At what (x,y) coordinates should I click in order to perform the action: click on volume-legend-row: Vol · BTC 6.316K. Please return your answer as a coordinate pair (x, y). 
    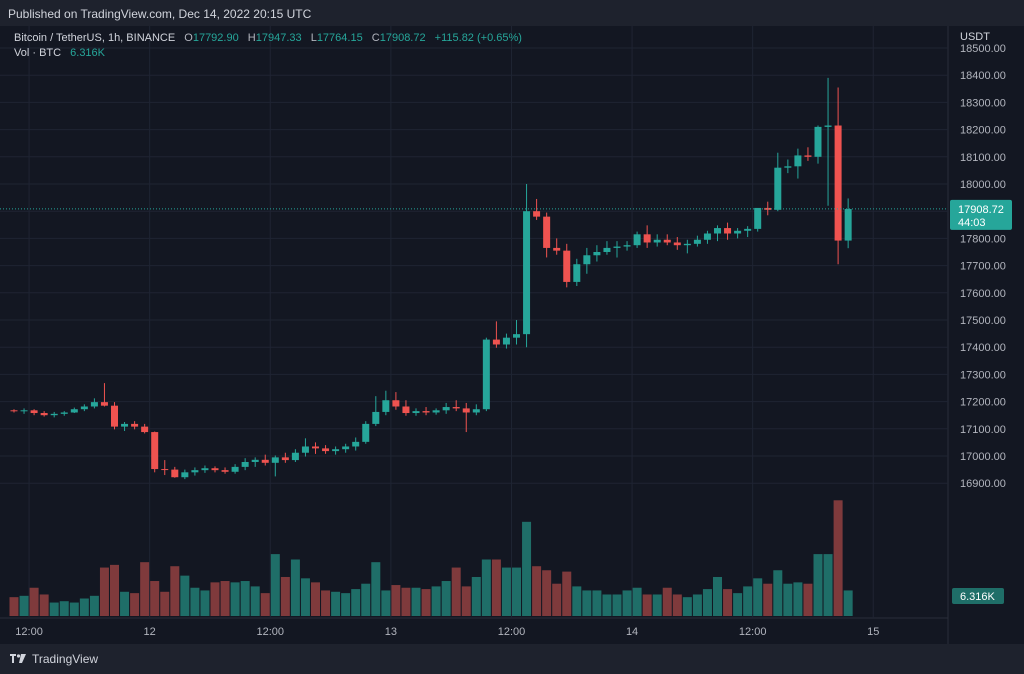
    Looking at the image, I should click on (268, 53).